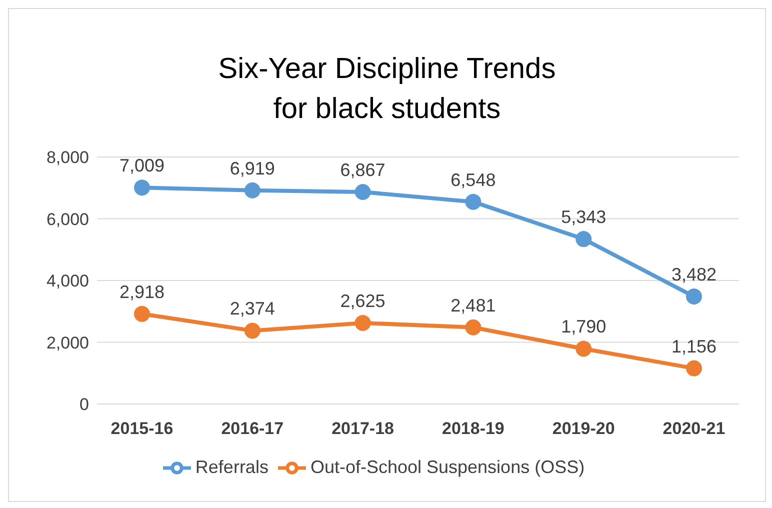  Describe the element at coordinates (363, 300) in the screenshot. I see `data-label: 2,625` at that location.